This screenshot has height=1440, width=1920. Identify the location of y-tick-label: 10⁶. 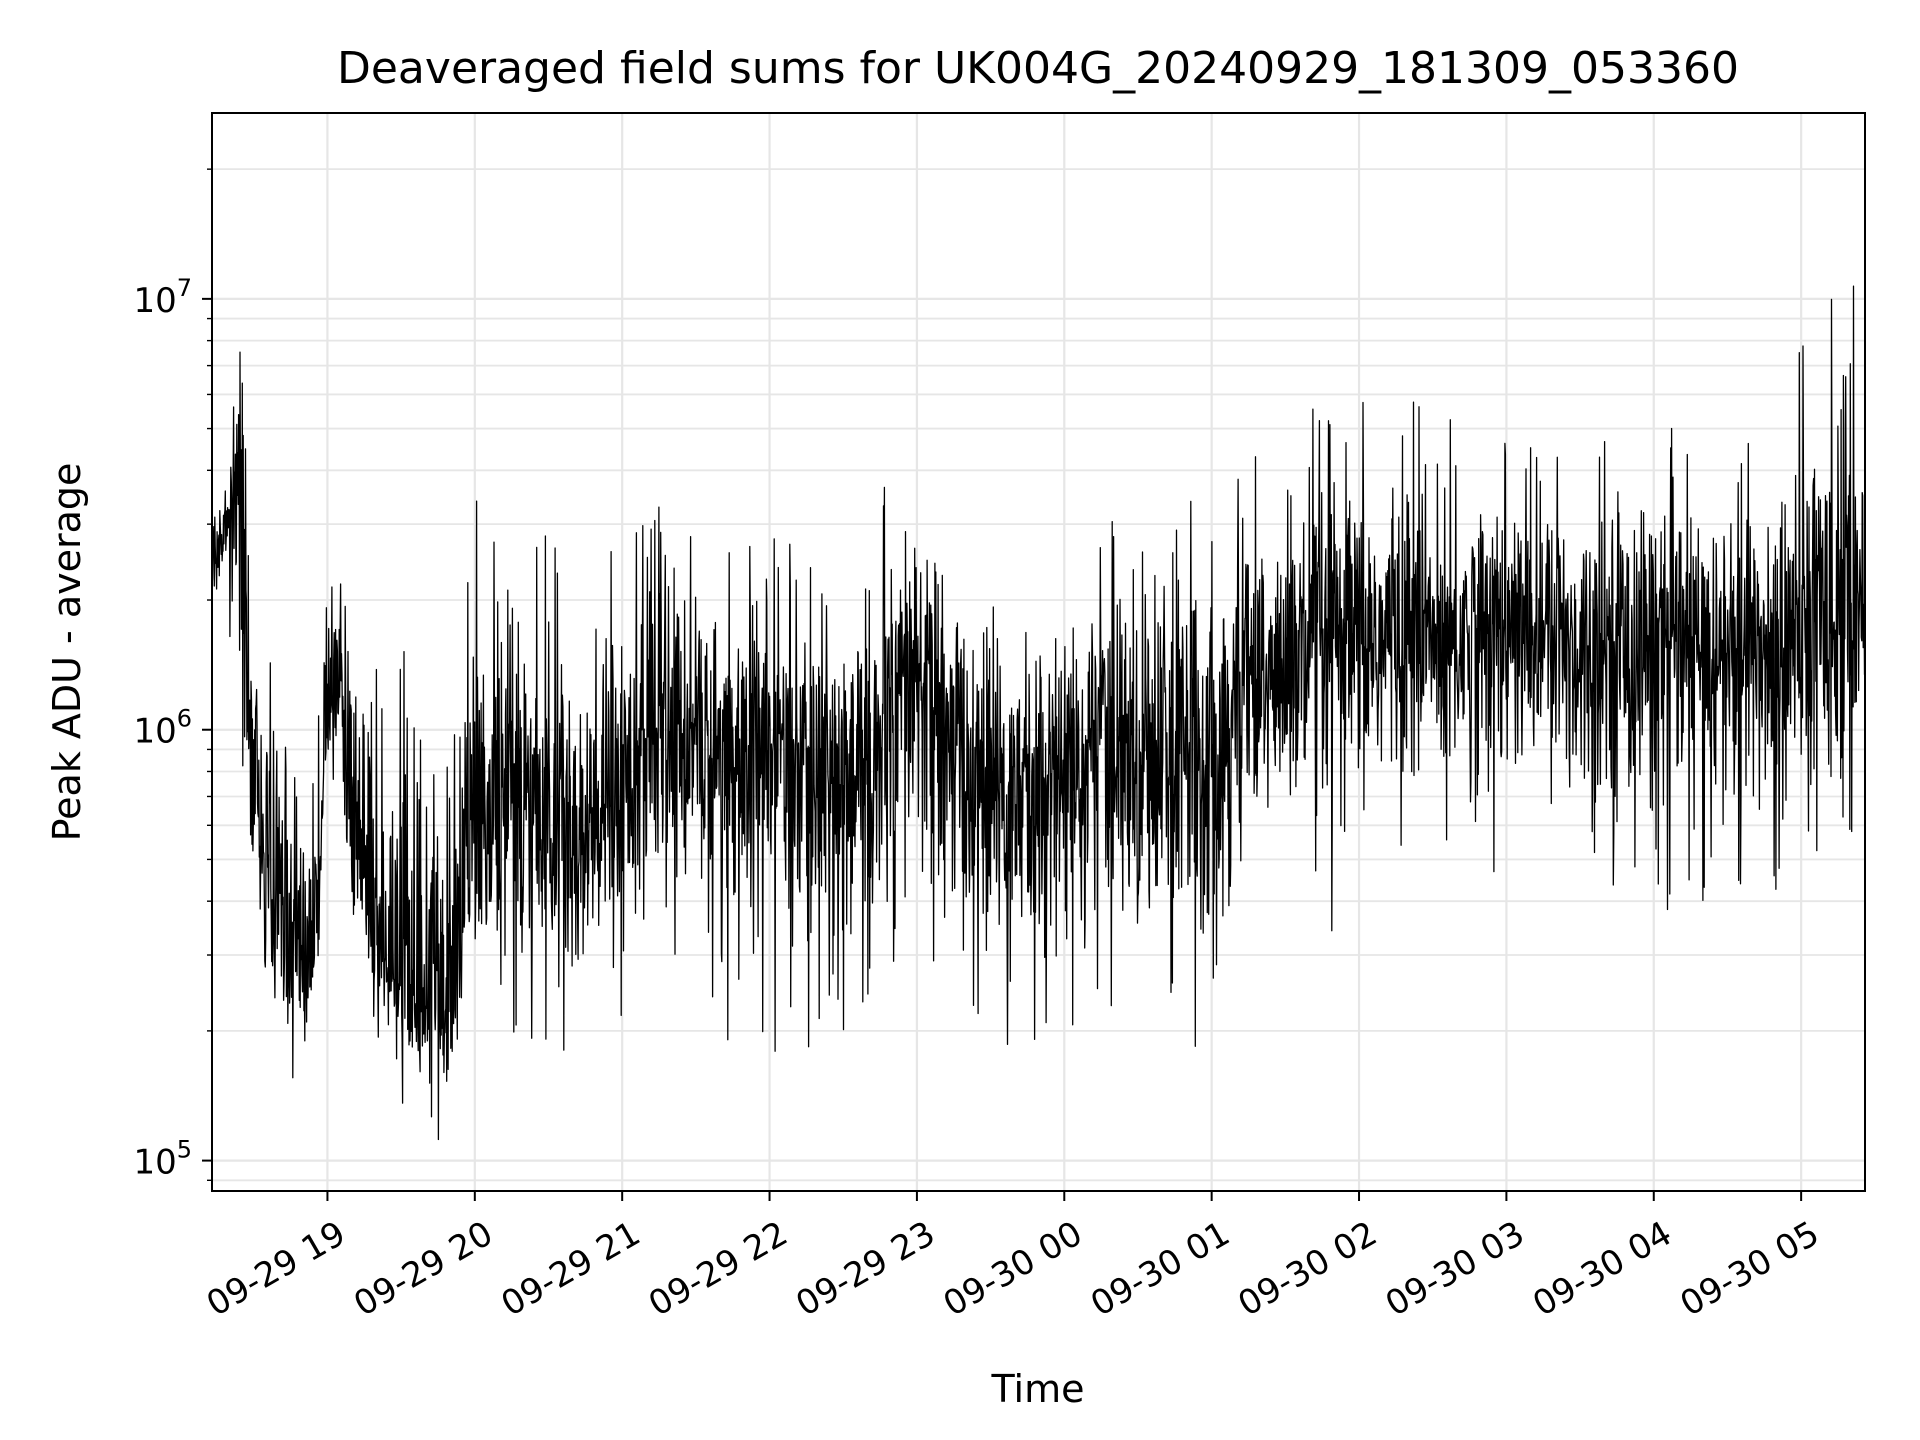
(162, 728).